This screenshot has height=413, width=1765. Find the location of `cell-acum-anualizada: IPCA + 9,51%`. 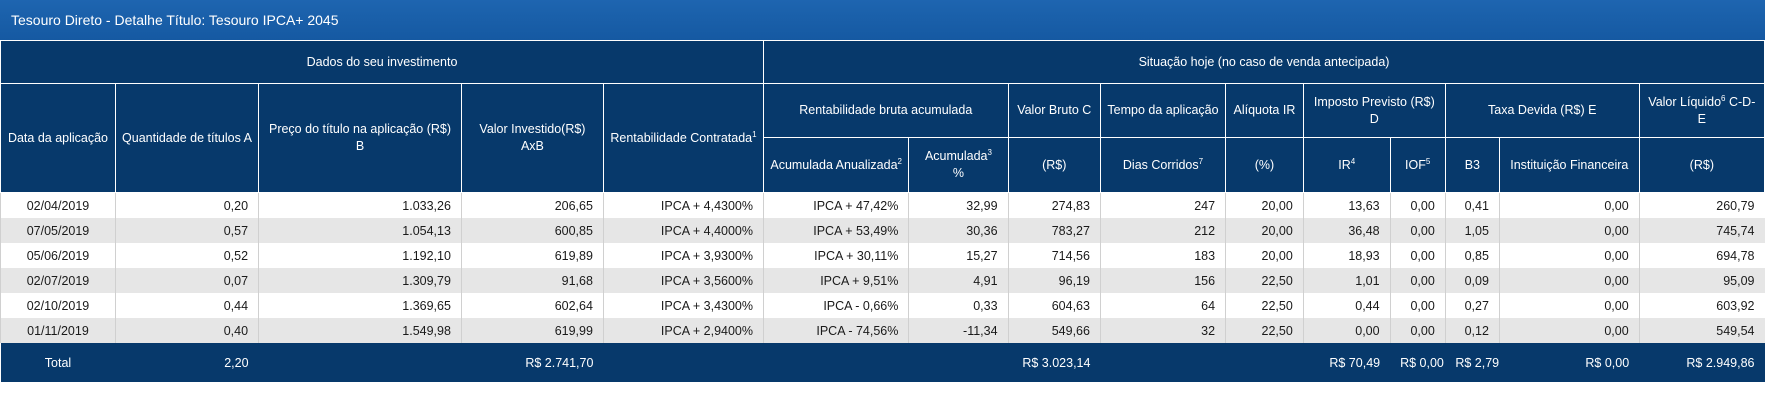

cell-acum-anualizada: IPCA + 9,51% is located at coordinates (835, 280).